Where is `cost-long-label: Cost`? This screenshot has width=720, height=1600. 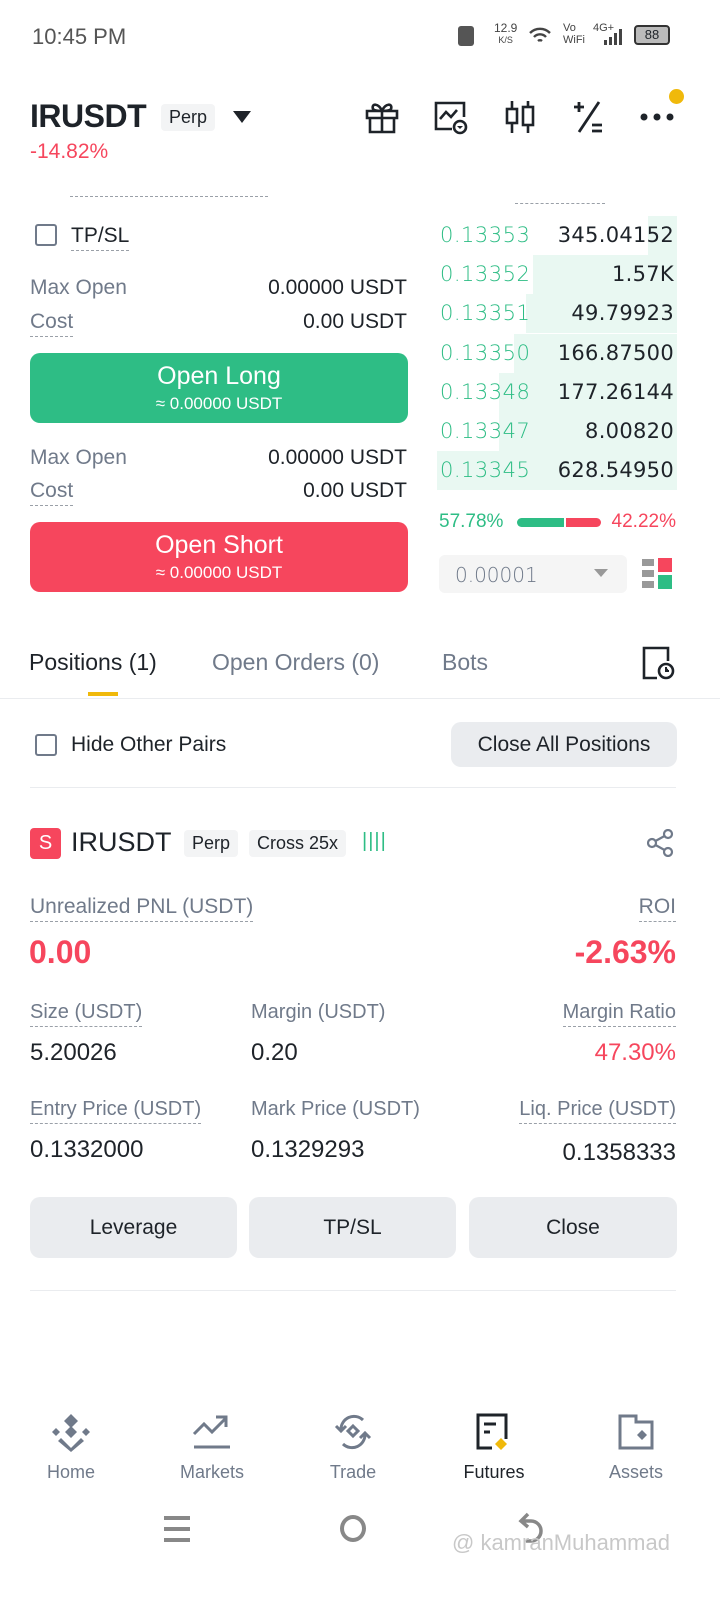
cost-long-label: Cost is located at coordinates (52, 323).